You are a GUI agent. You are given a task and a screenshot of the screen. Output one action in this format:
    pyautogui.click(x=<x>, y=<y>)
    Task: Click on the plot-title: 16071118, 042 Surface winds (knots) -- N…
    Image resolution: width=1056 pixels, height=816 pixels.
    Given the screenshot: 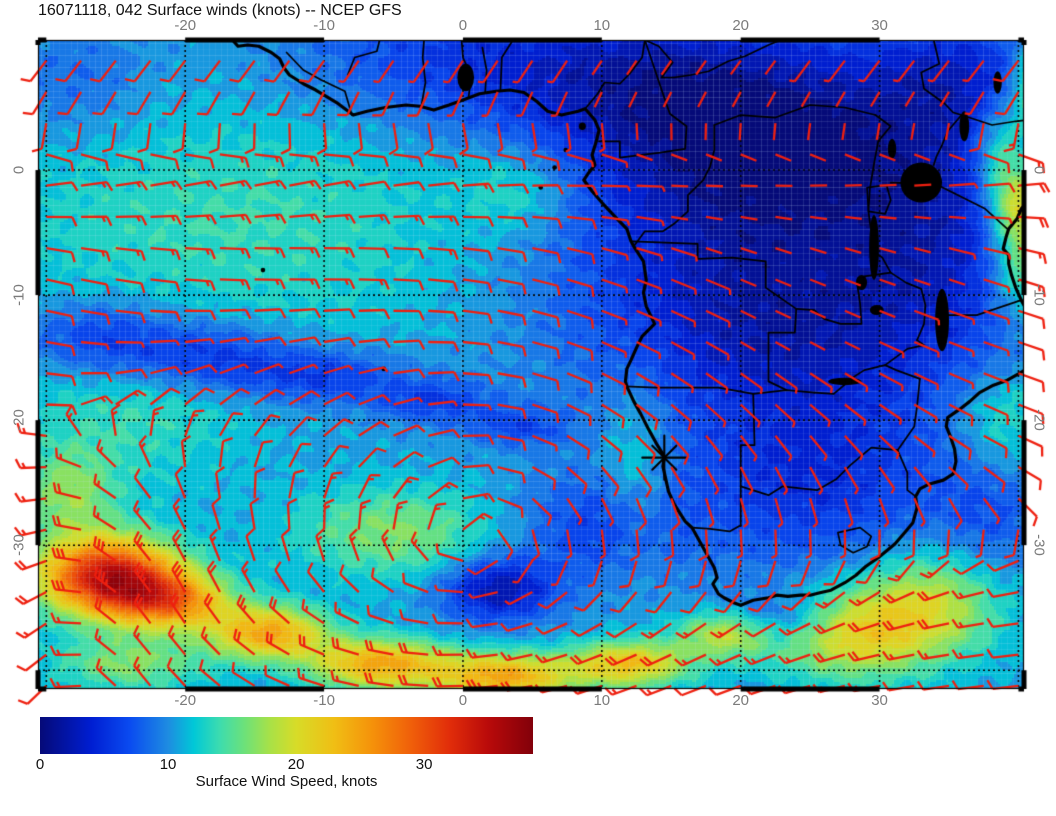 What is the action you would take?
    pyautogui.click(x=220, y=10)
    